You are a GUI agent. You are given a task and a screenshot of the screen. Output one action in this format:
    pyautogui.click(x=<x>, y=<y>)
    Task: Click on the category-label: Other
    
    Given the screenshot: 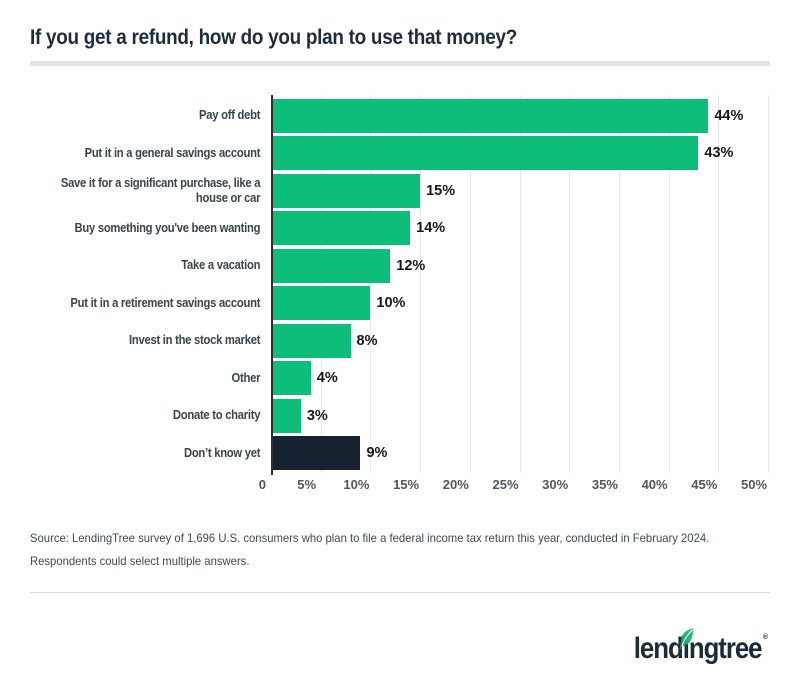 What is the action you would take?
    pyautogui.click(x=246, y=377)
    